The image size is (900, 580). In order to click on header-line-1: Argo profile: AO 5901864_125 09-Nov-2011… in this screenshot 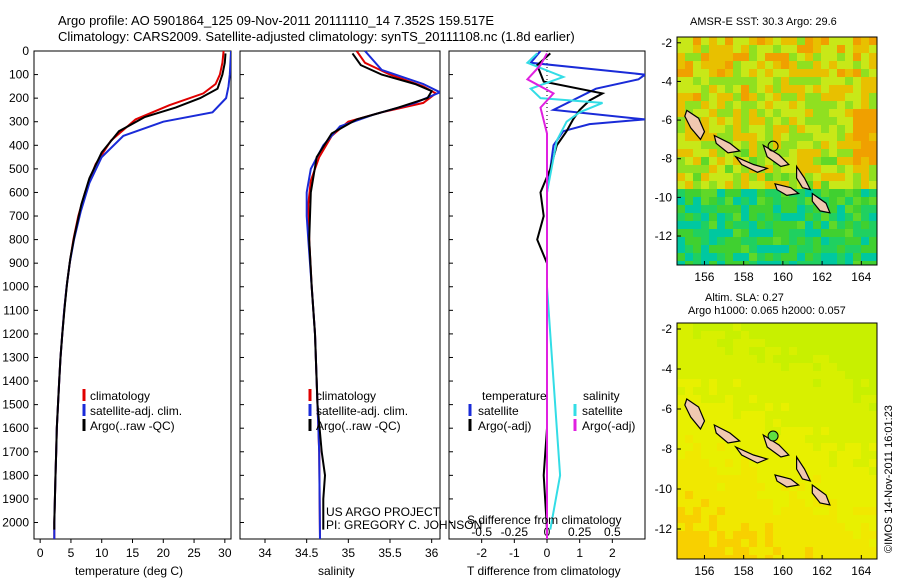, I will do `click(276, 20)`.